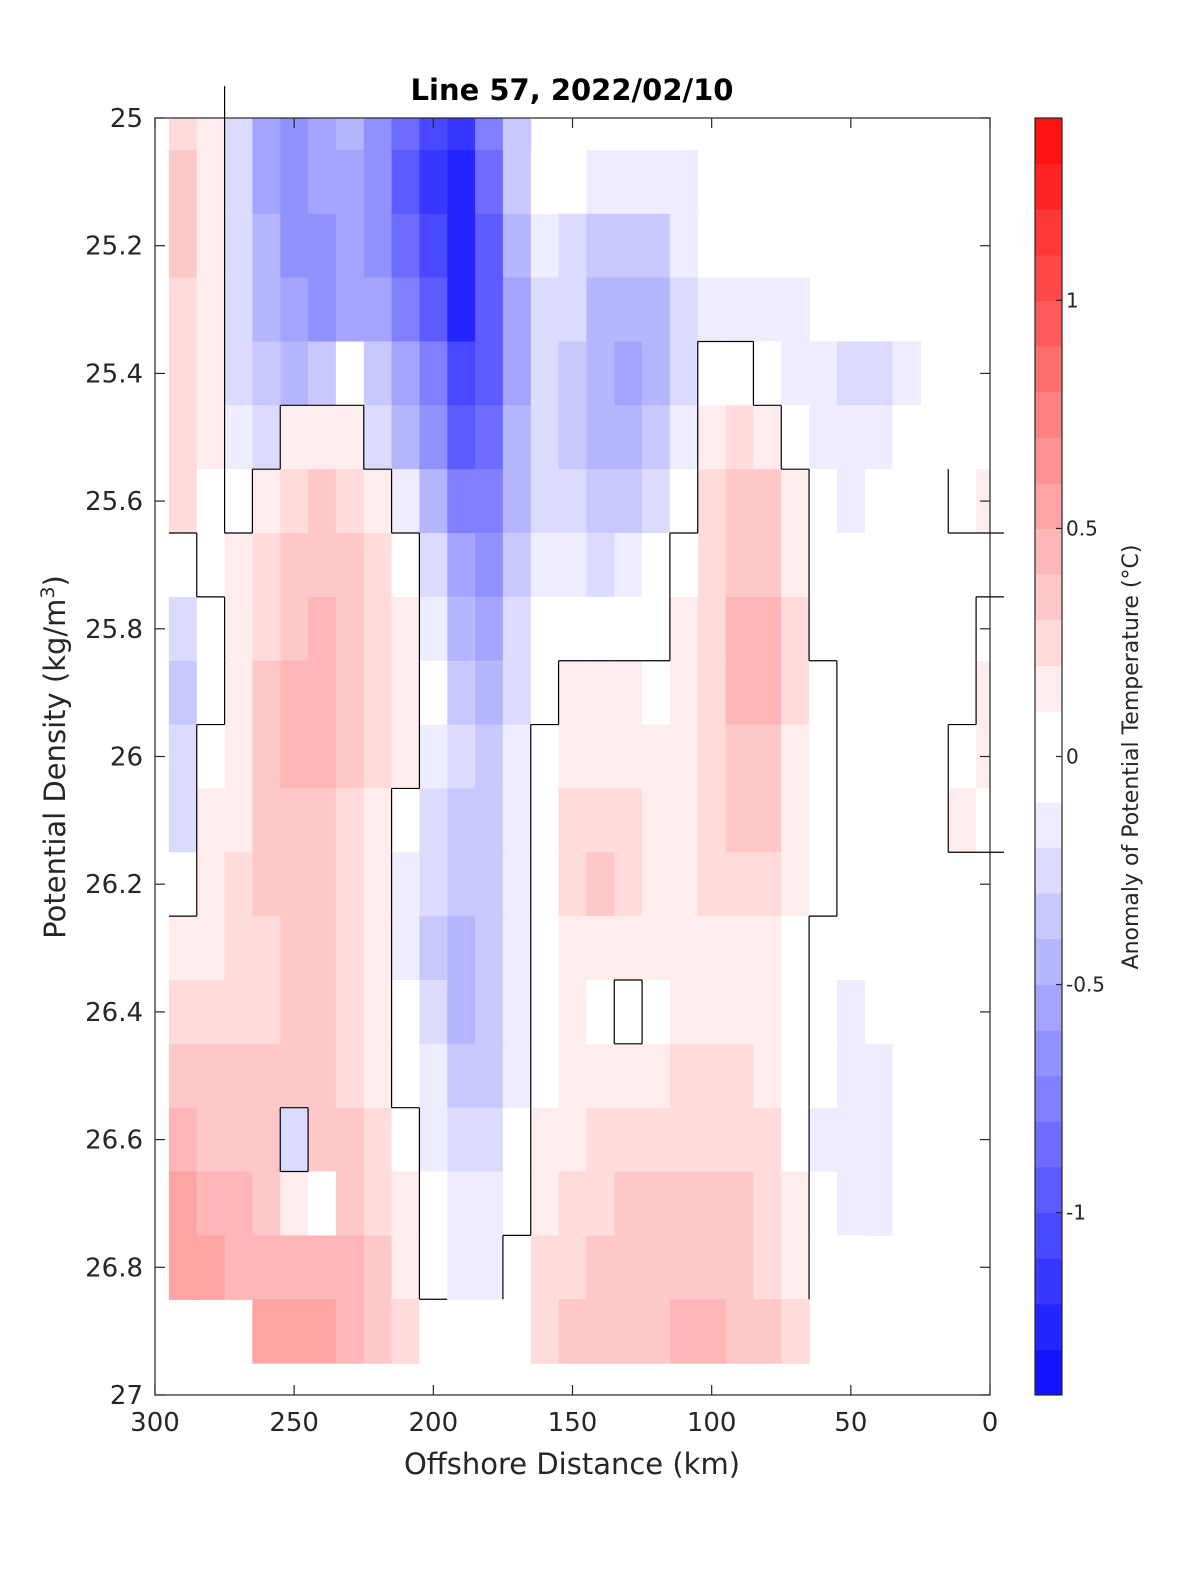 This screenshot has height=1575, width=1200. Describe the element at coordinates (114, 885) in the screenshot. I see `y-tick-label: 26.2` at that location.